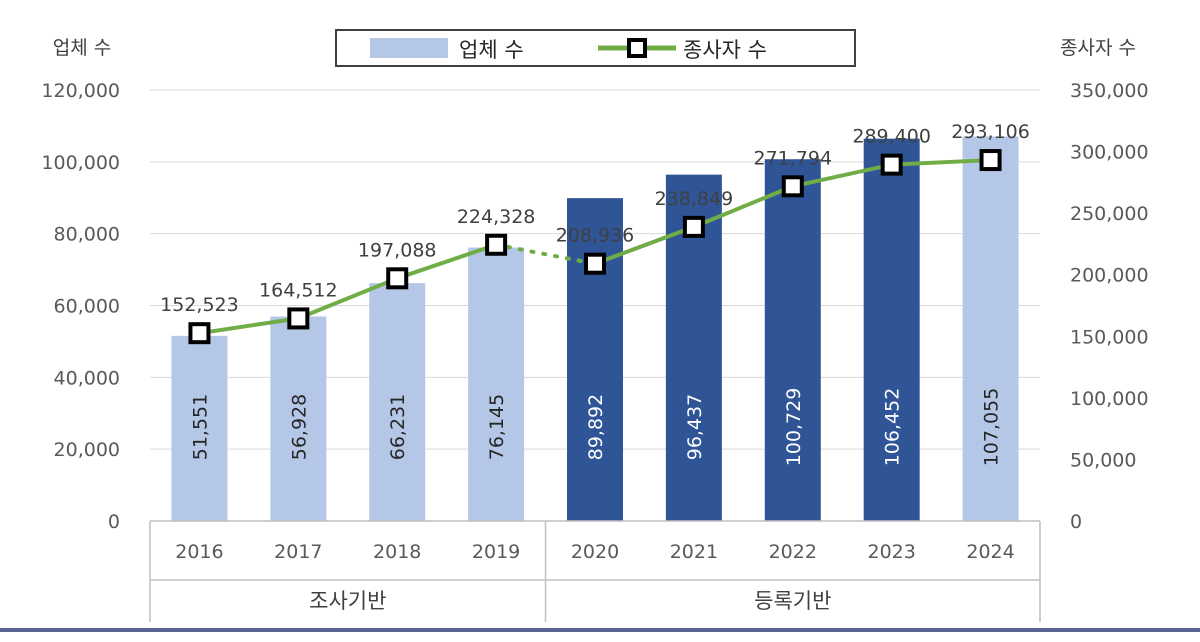 This screenshot has width=1200, height=642. Describe the element at coordinates (409, 48) in the screenshot. I see `legend-bar-swatch` at that location.